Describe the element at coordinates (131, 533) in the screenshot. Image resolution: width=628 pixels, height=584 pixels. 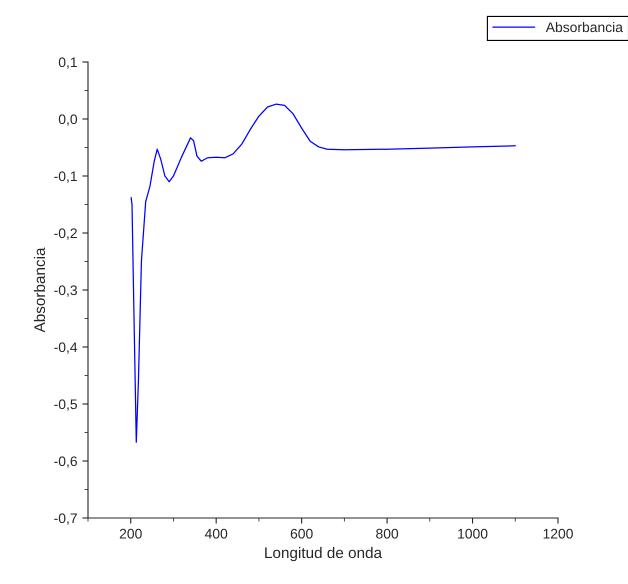
I see `x-tick-label: 200` at that location.